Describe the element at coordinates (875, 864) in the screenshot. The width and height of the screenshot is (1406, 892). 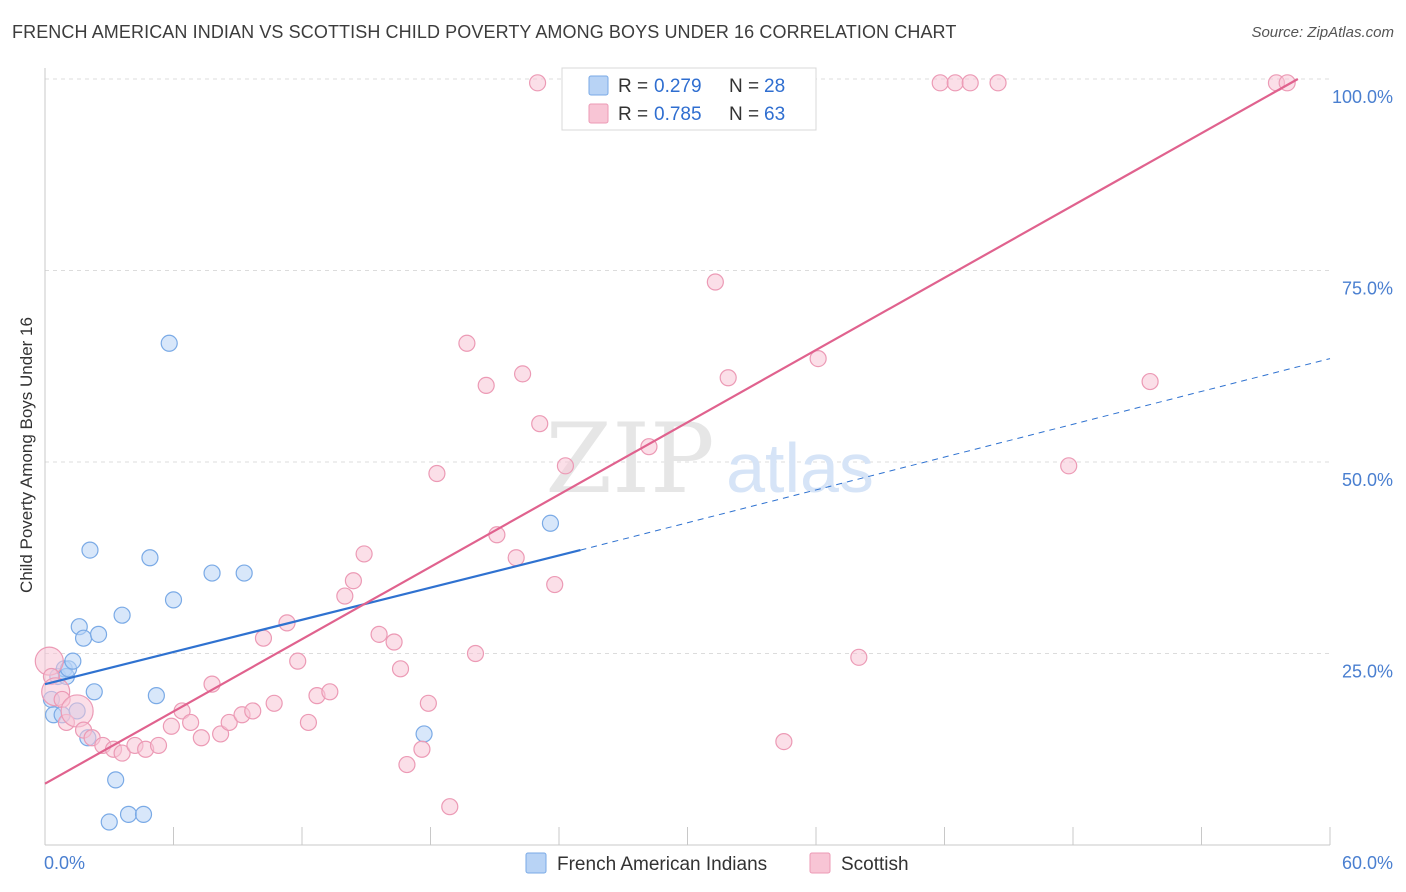
I see `bottom-legend-label-scottish: Scottish` at that location.